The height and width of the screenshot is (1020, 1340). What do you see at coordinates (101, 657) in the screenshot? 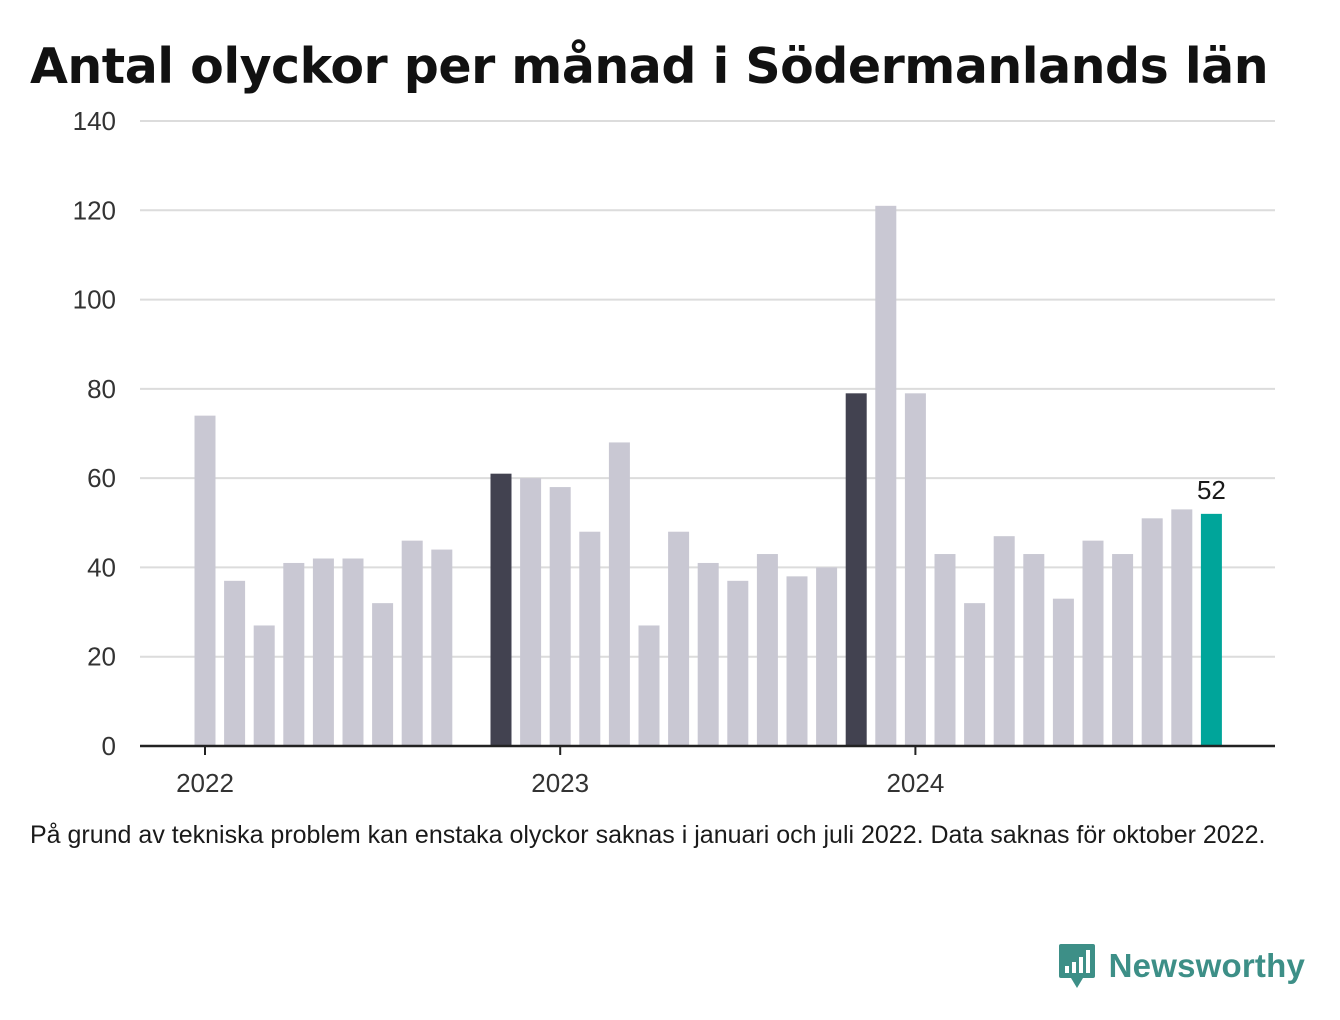
I see `y-tick-label: 20` at bounding box center [101, 657].